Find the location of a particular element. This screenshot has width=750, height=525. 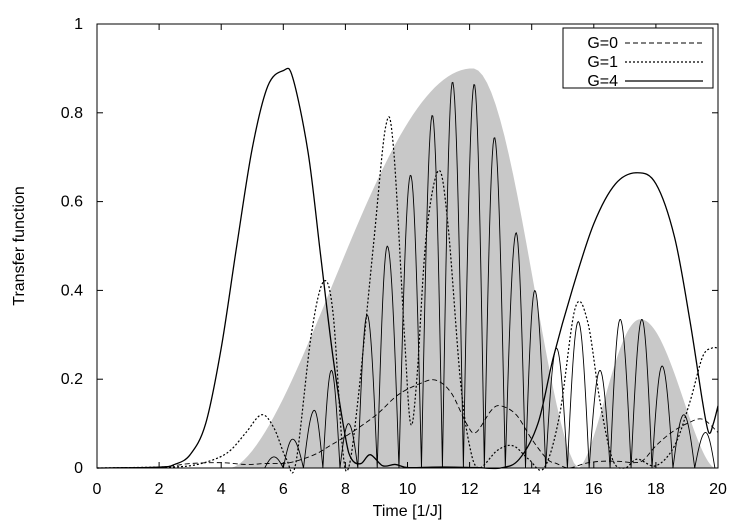

legend-label: G=0 is located at coordinates (602, 43).